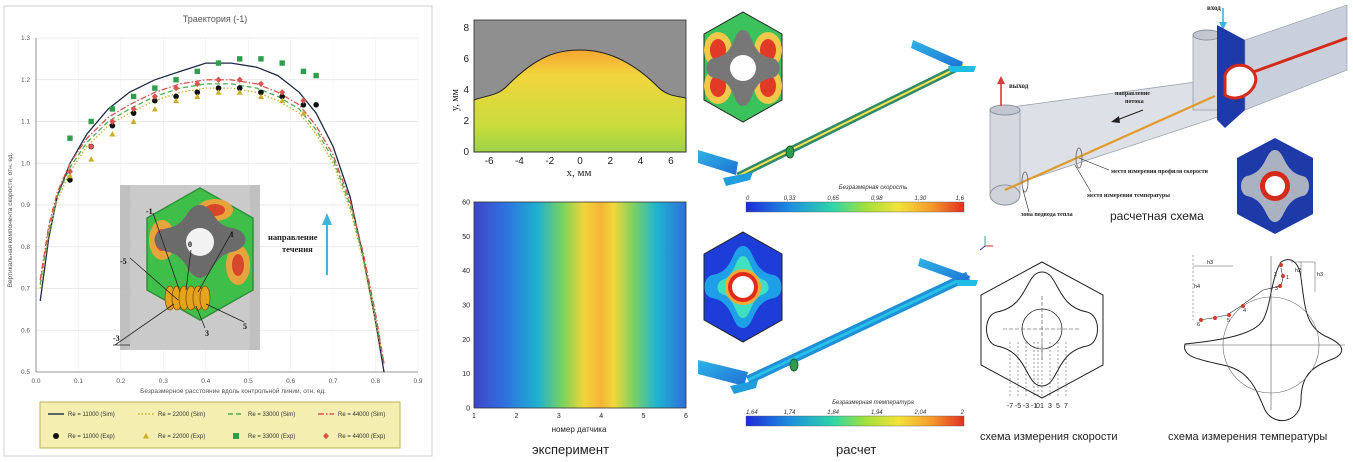 The height and width of the screenshot is (462, 1353). Describe the element at coordinates (25, 247) in the screenshot. I see `y-tick-label: 0.8` at that location.